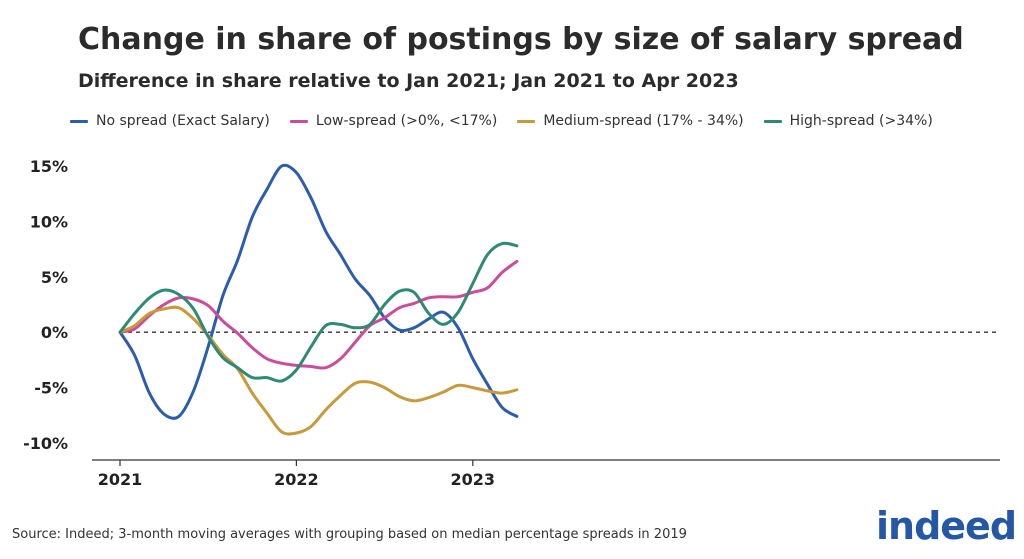  I want to click on series-line-medium-spread, so click(318, 370).